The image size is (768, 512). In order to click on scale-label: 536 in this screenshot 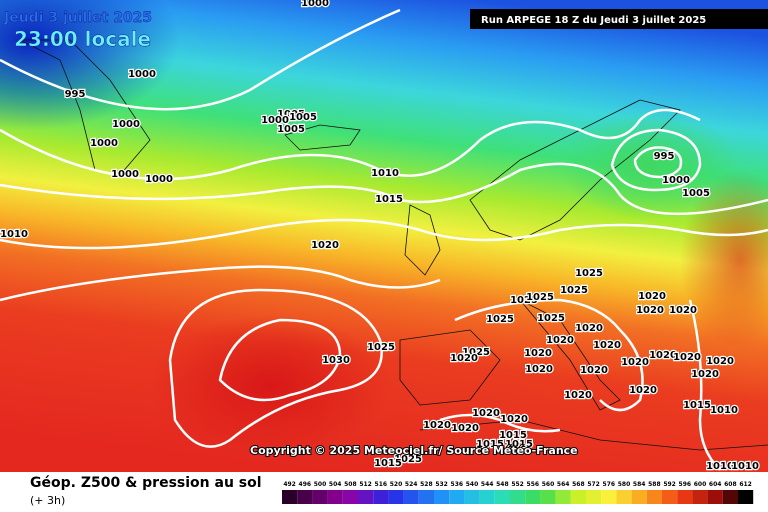, I will do `click(457, 484)`.